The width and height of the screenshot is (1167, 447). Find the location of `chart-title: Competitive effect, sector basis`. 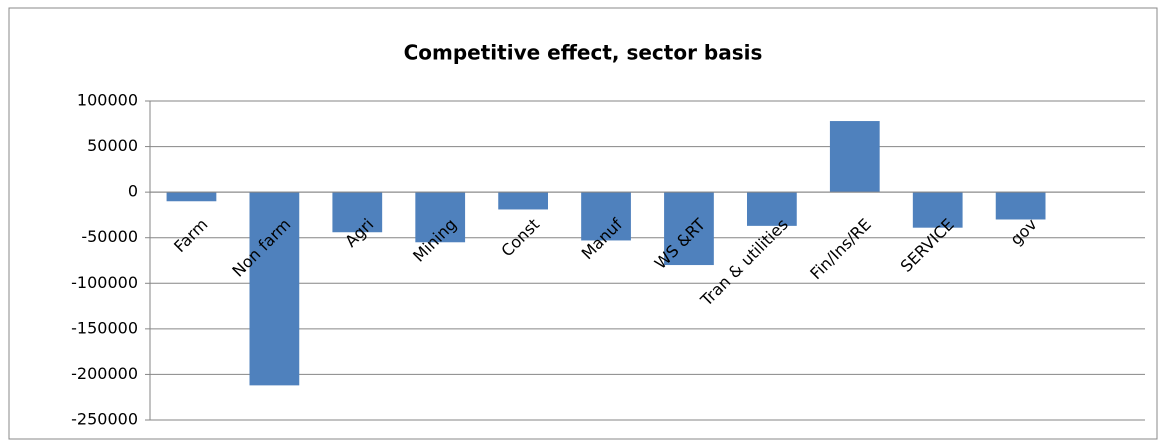

chart-title: Competitive effect, sector basis is located at coordinates (583, 53).